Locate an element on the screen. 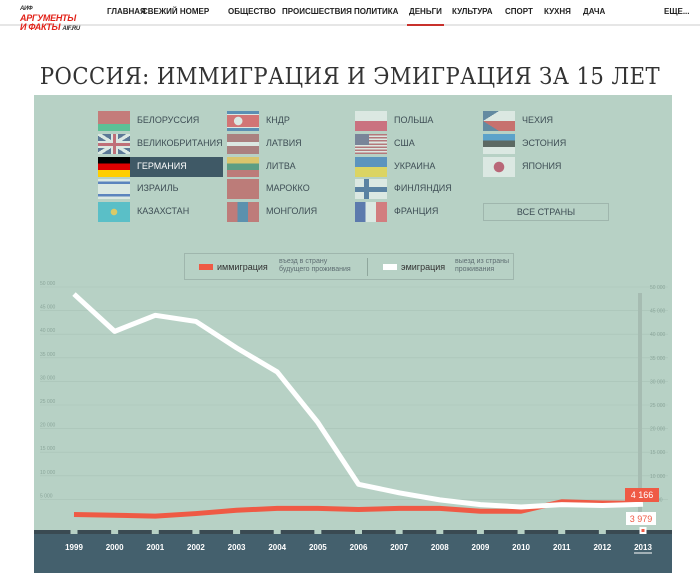  year-label: 2009 is located at coordinates (481, 547).